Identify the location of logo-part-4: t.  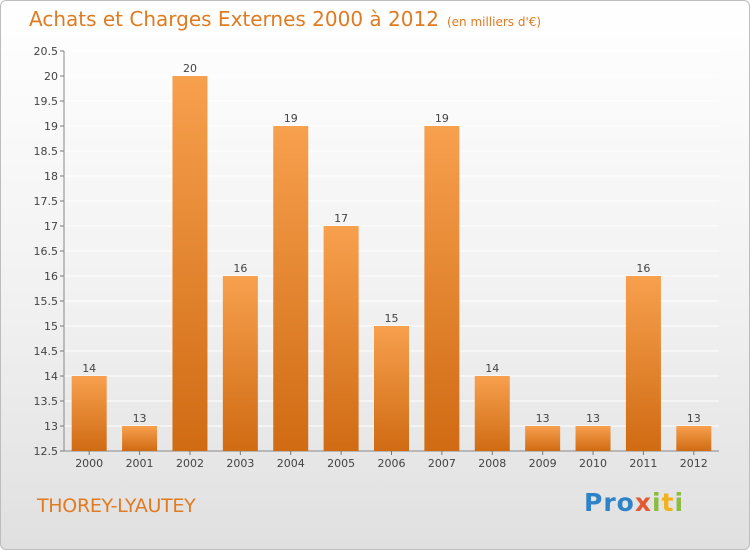
(668, 502).